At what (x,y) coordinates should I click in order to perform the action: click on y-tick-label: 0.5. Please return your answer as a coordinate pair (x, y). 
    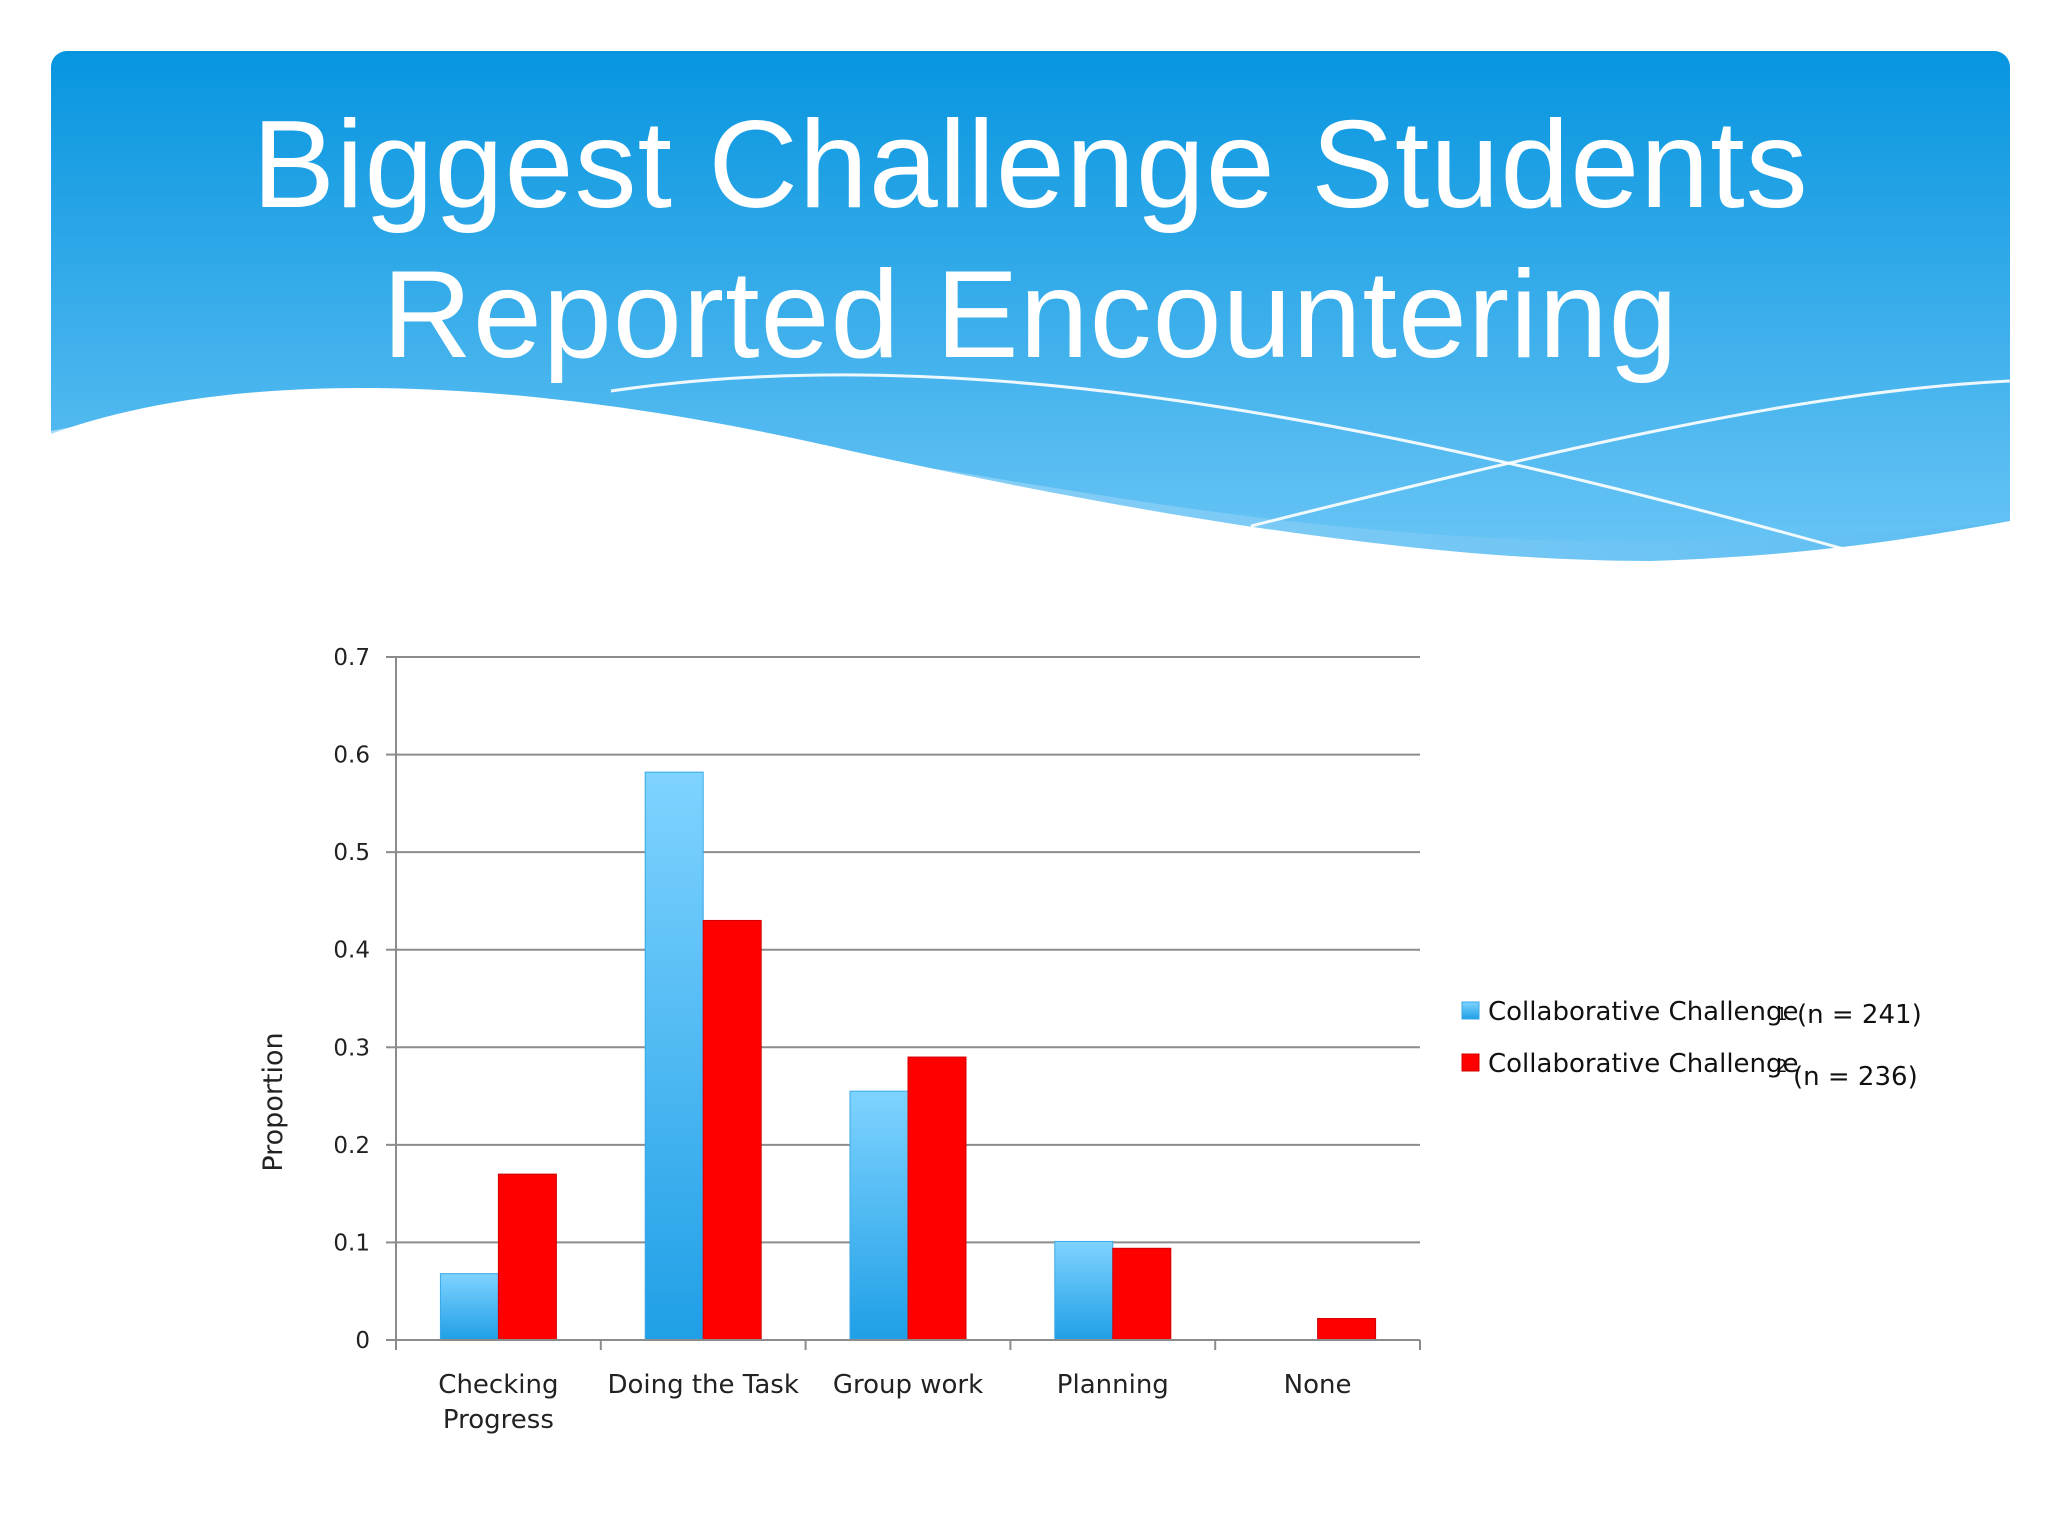
    Looking at the image, I should click on (351, 853).